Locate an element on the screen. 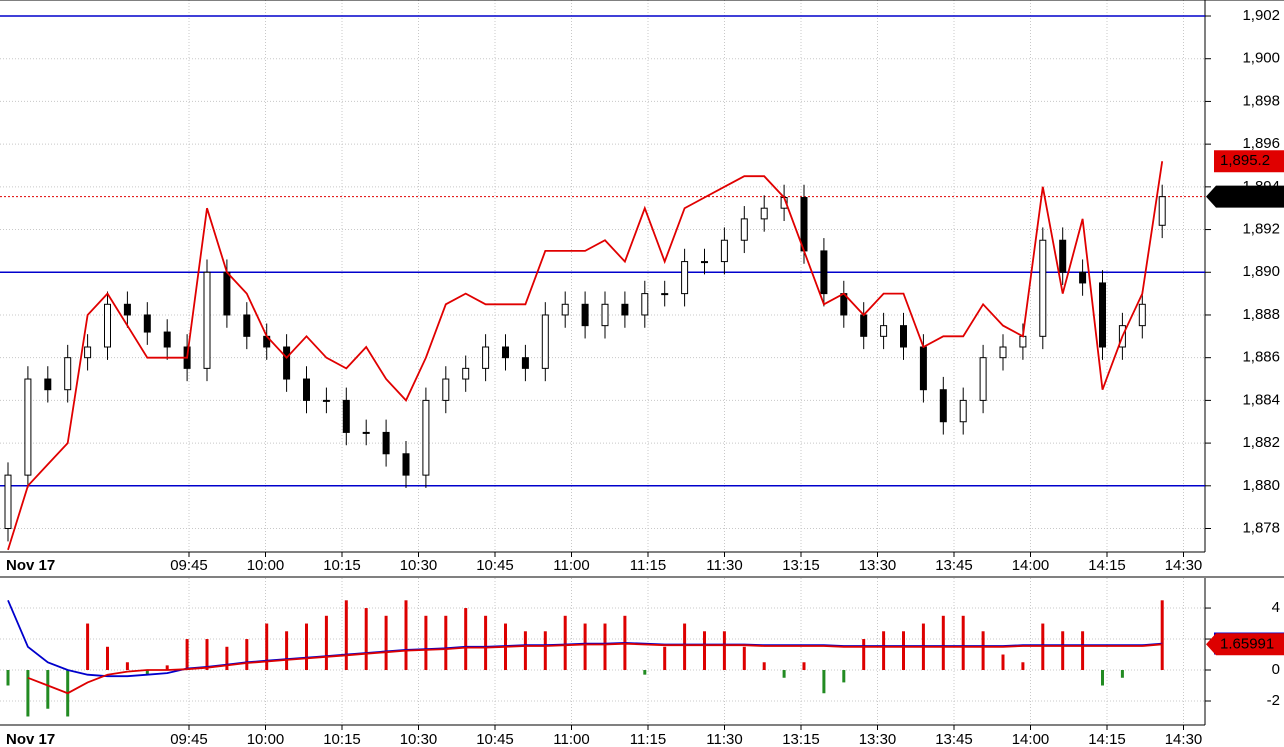  x-tick-label: 11:15 is located at coordinates (648, 565).